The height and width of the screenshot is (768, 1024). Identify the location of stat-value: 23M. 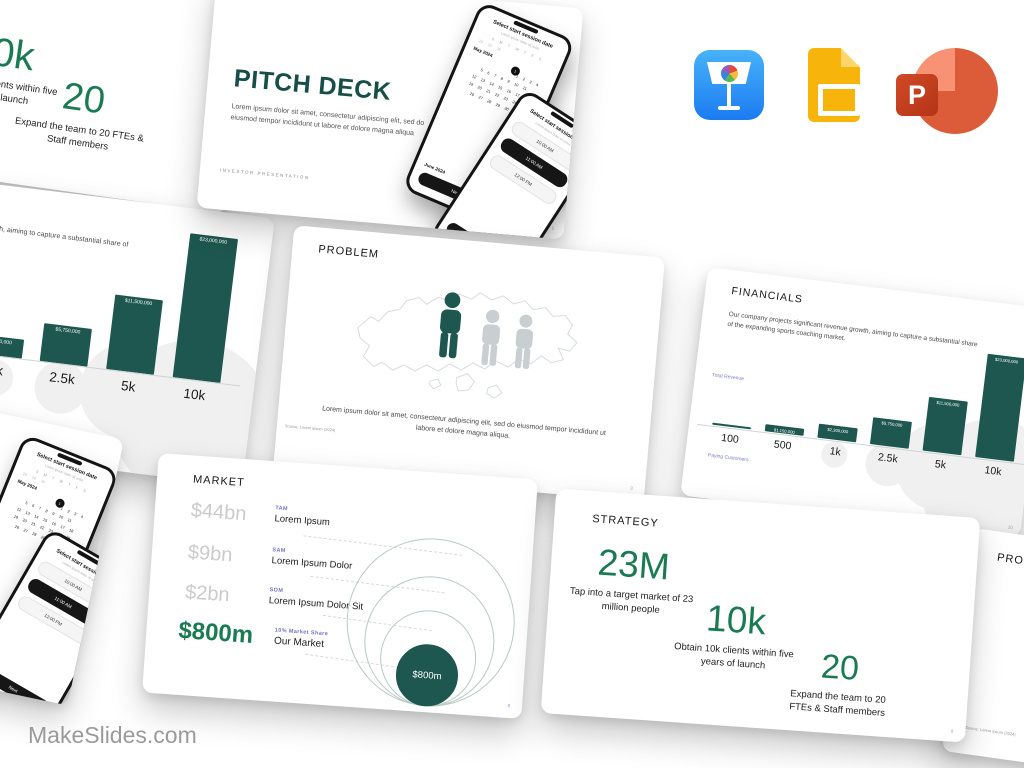
(634, 564).